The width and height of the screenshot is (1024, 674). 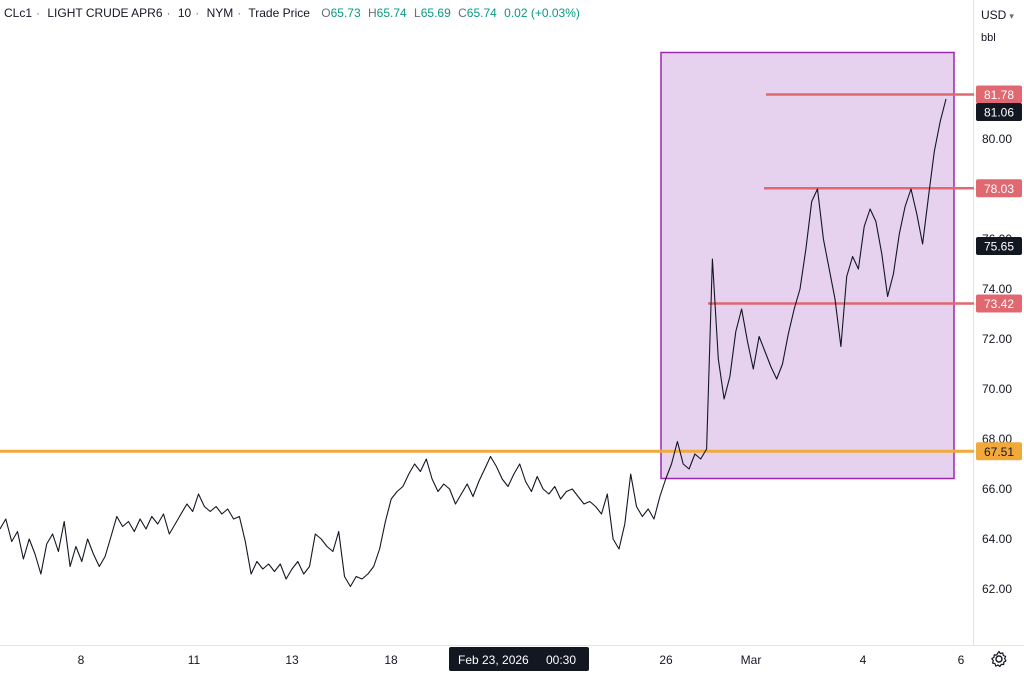 What do you see at coordinates (105, 13) in the screenshot?
I see `symbol-name: LIGHT CRUDE APR6` at bounding box center [105, 13].